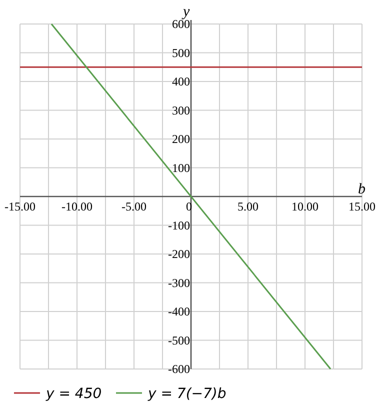 This screenshot has width=384, height=408. I want to click on y-tick-label: -200, so click(179, 254).